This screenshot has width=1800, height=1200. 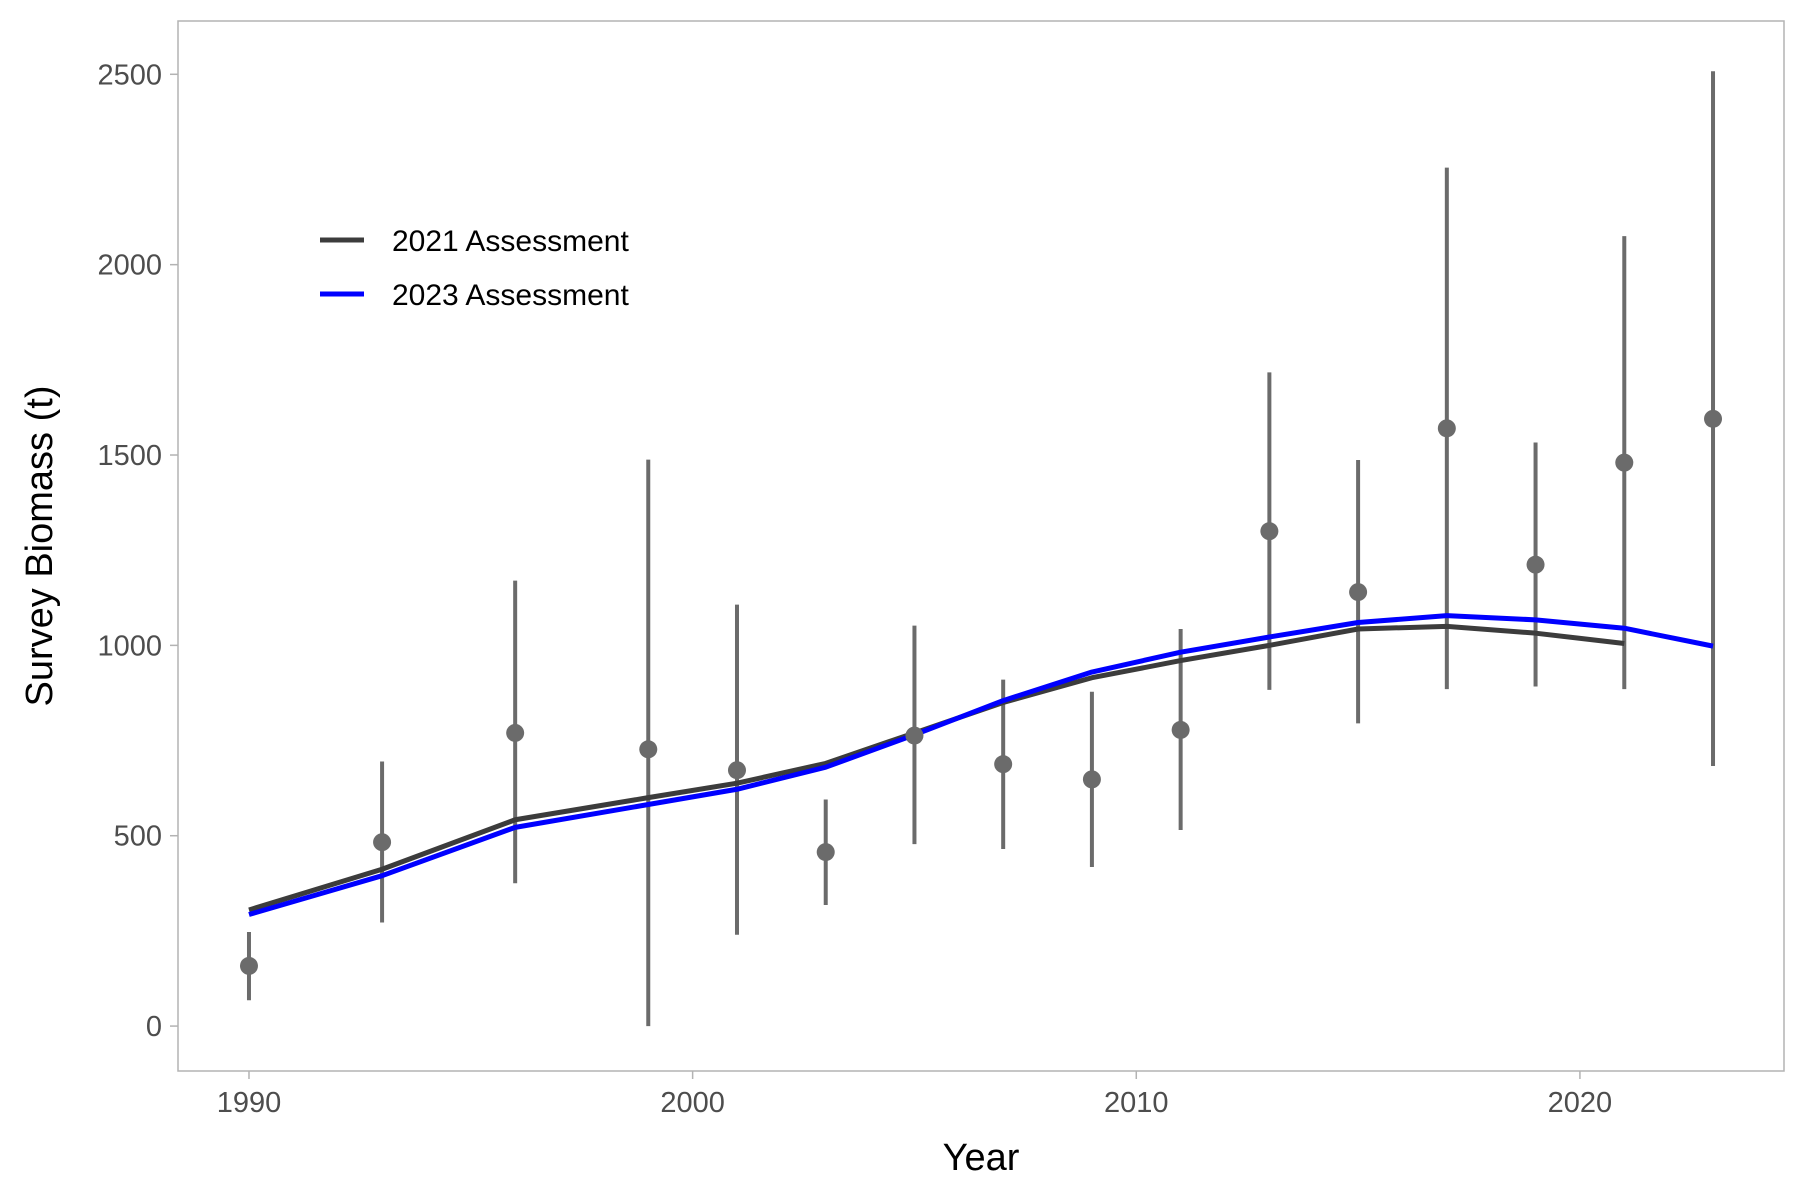 What do you see at coordinates (129, 75) in the screenshot?
I see `y-tick-label: 2500` at bounding box center [129, 75].